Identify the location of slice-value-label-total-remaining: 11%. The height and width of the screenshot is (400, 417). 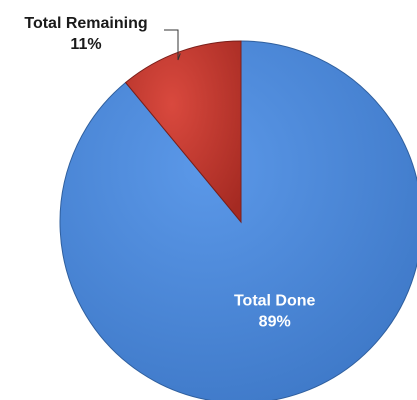
(85, 44).